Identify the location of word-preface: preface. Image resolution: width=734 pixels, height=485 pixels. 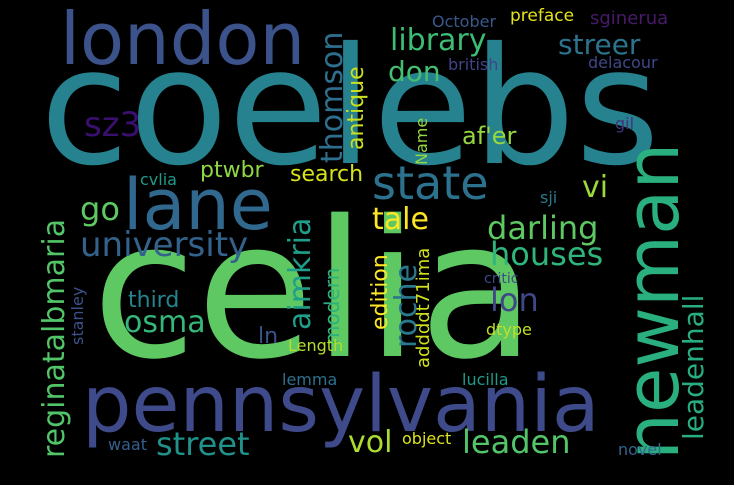
(542, 16).